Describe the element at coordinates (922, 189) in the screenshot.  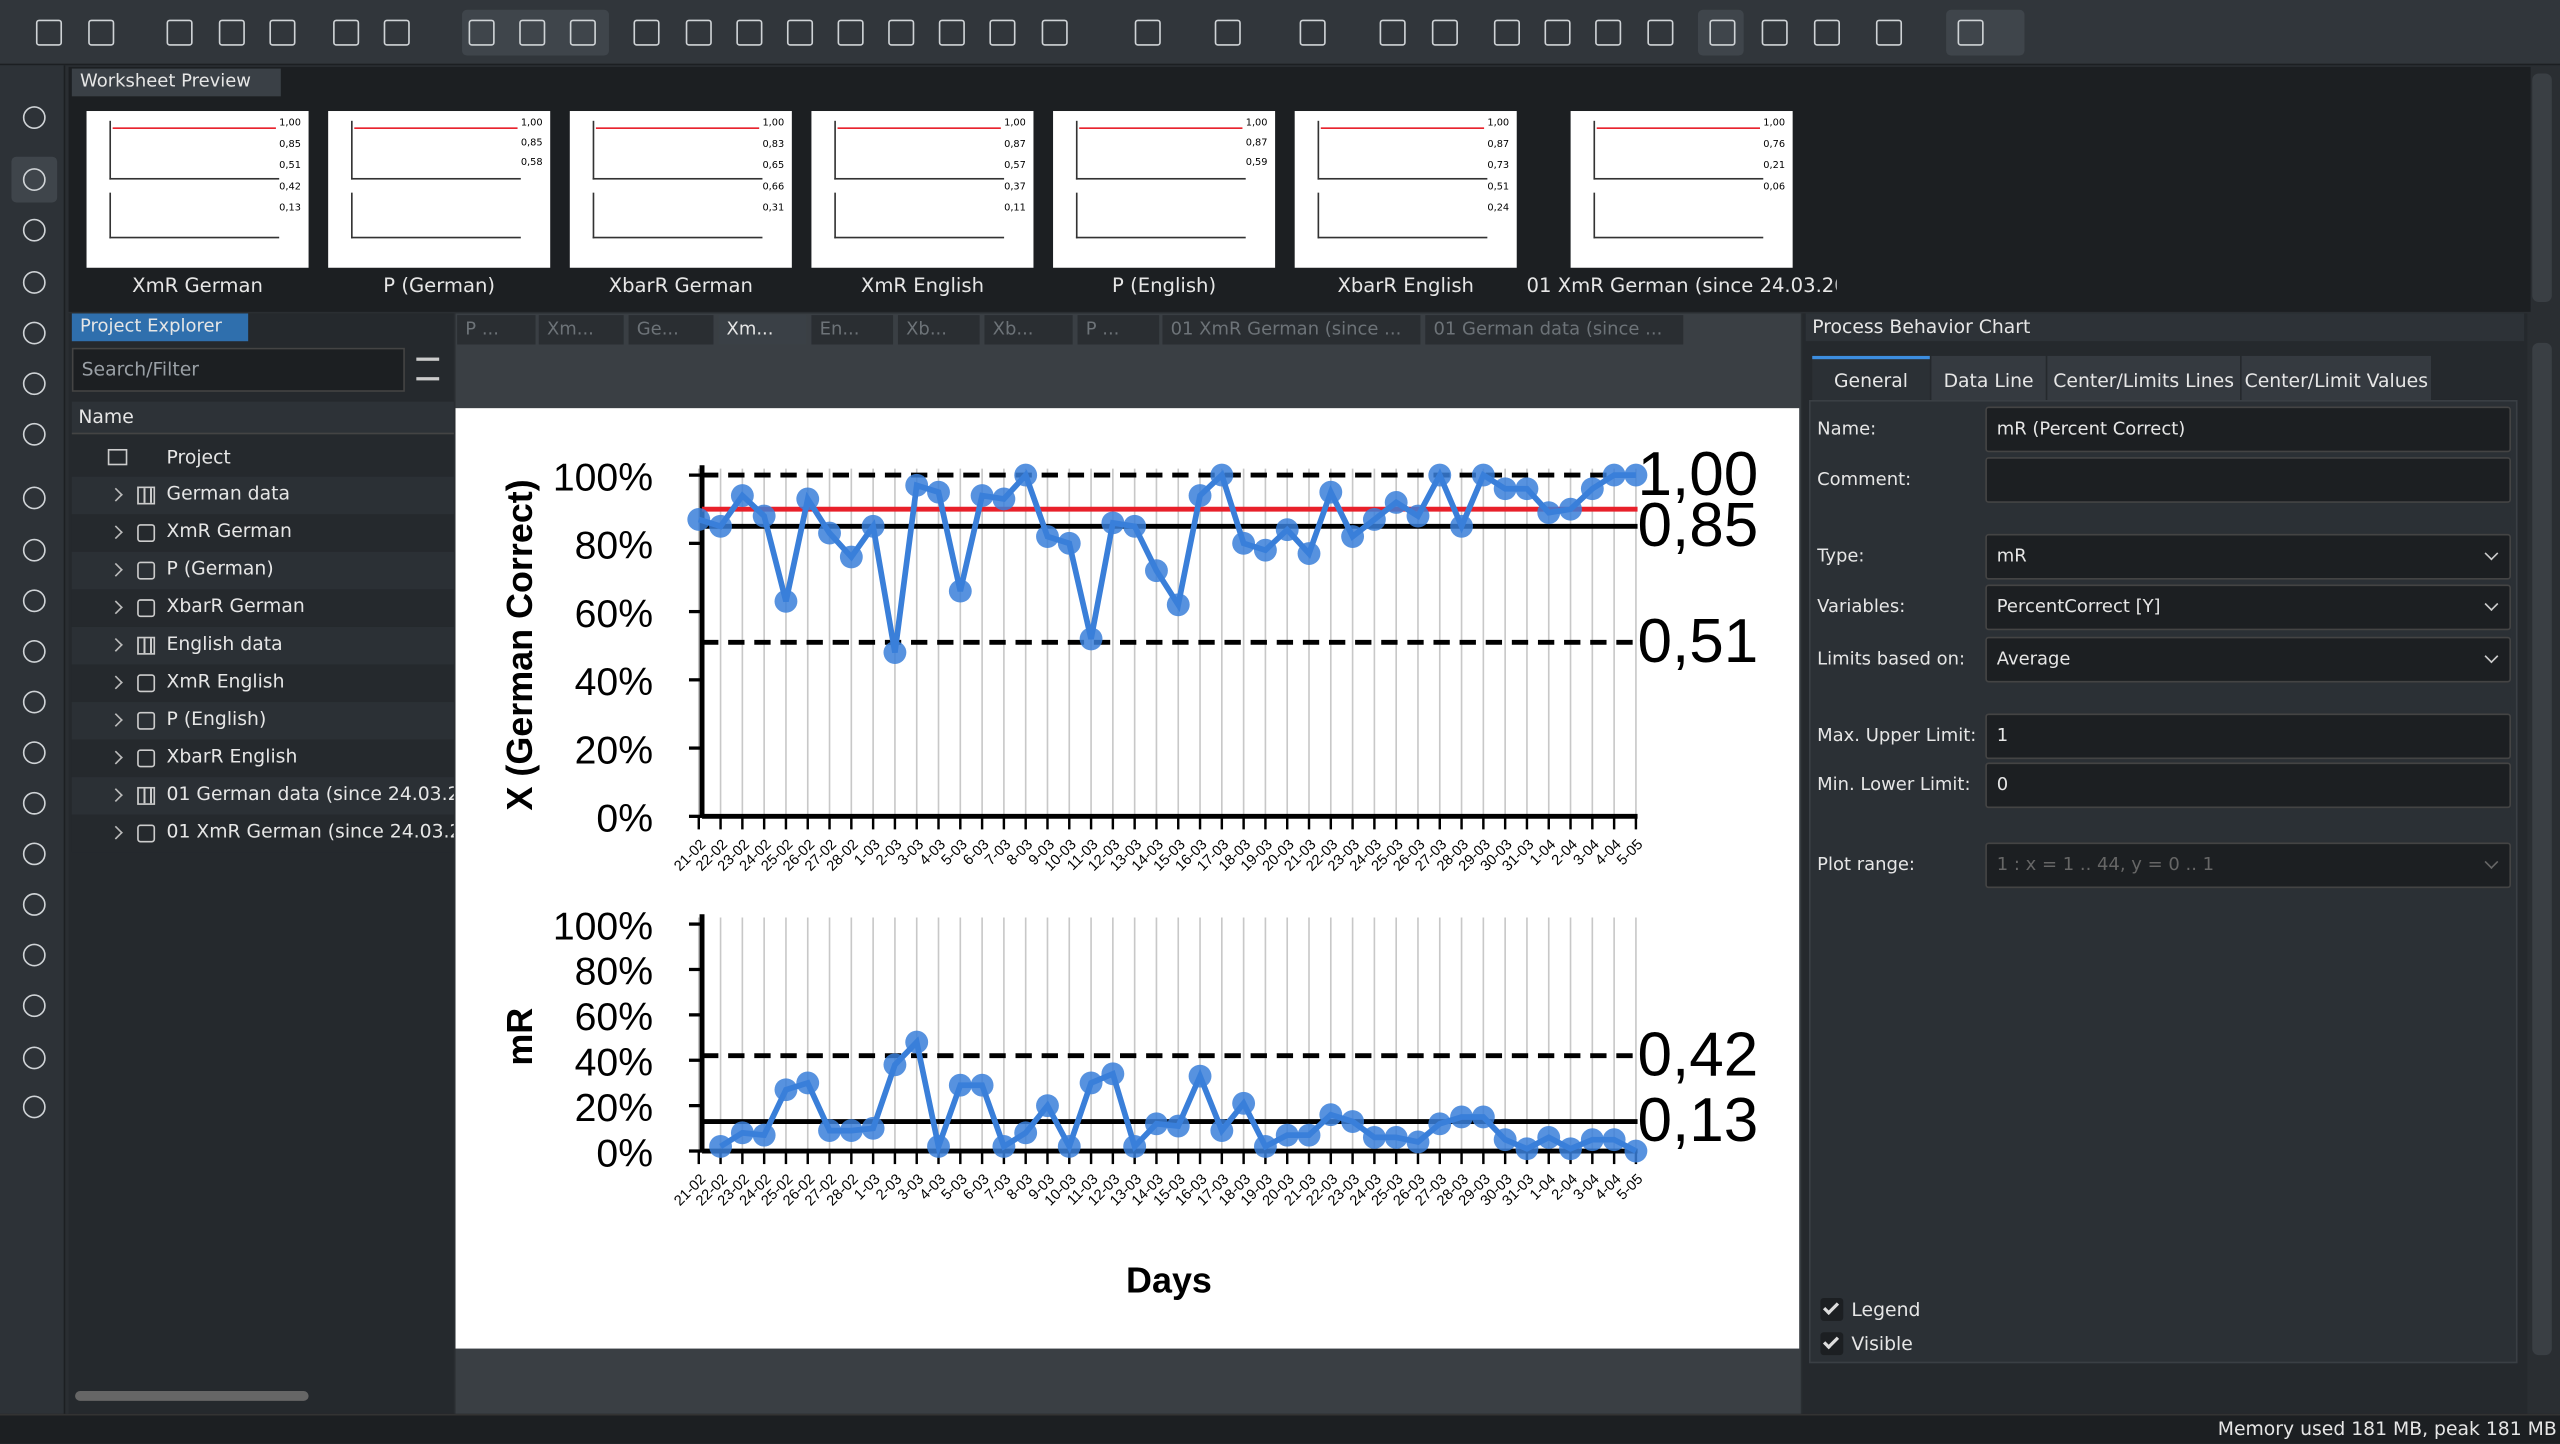
I see `thumbnail: 1,000,870,570,370,11` at that location.